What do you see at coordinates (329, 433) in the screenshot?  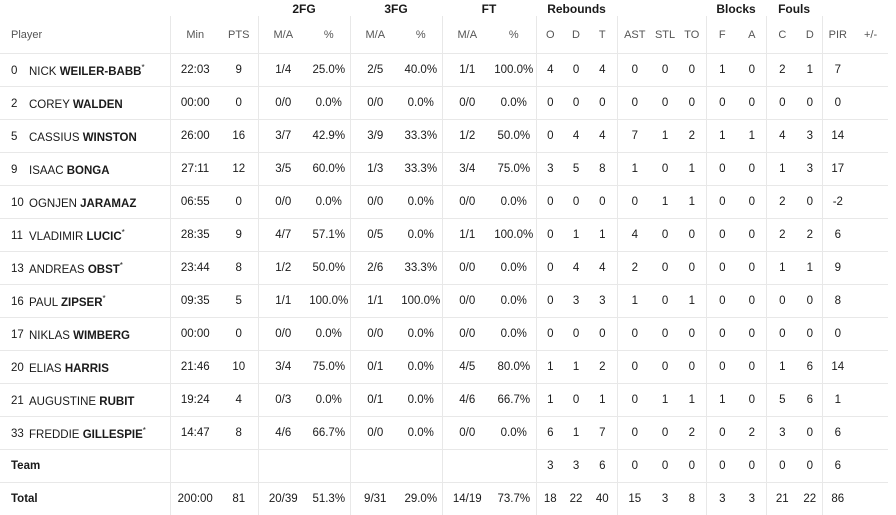 I see `stat-fg2-pct: 66.7%` at bounding box center [329, 433].